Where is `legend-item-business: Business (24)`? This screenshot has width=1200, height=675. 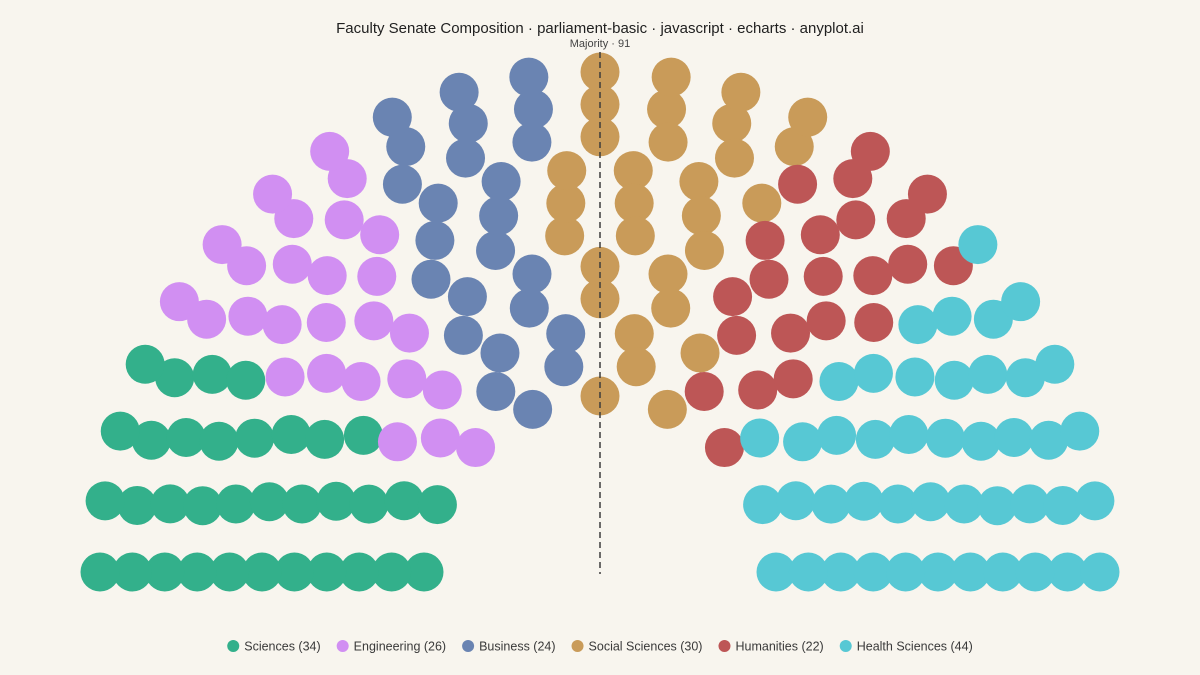
legend-item-business: Business (24) is located at coordinates (509, 647).